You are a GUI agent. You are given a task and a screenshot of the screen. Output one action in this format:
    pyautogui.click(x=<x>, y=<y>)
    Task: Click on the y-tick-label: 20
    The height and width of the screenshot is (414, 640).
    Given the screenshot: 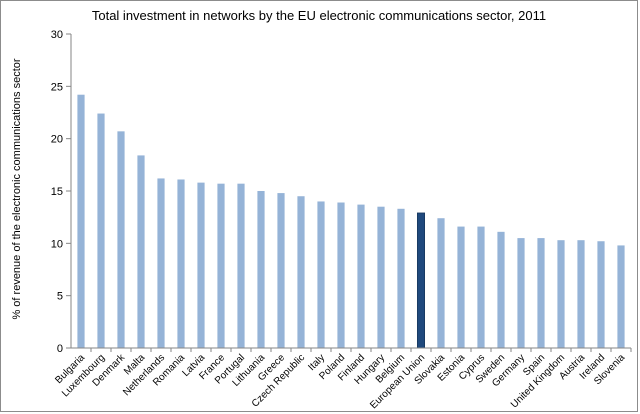 What is the action you would take?
    pyautogui.click(x=57, y=140)
    